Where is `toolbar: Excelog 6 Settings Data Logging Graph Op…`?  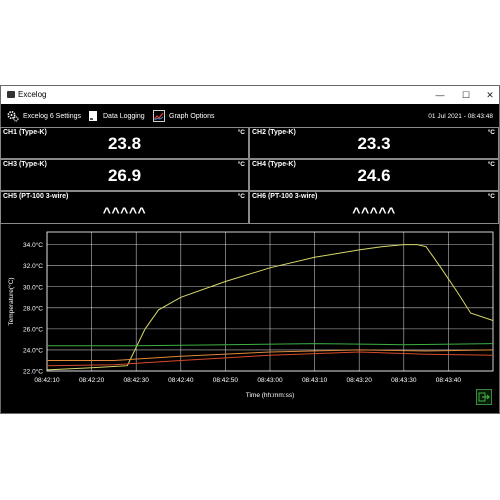 toolbar: Excelog 6 Settings Data Logging Graph Op… is located at coordinates (250, 116).